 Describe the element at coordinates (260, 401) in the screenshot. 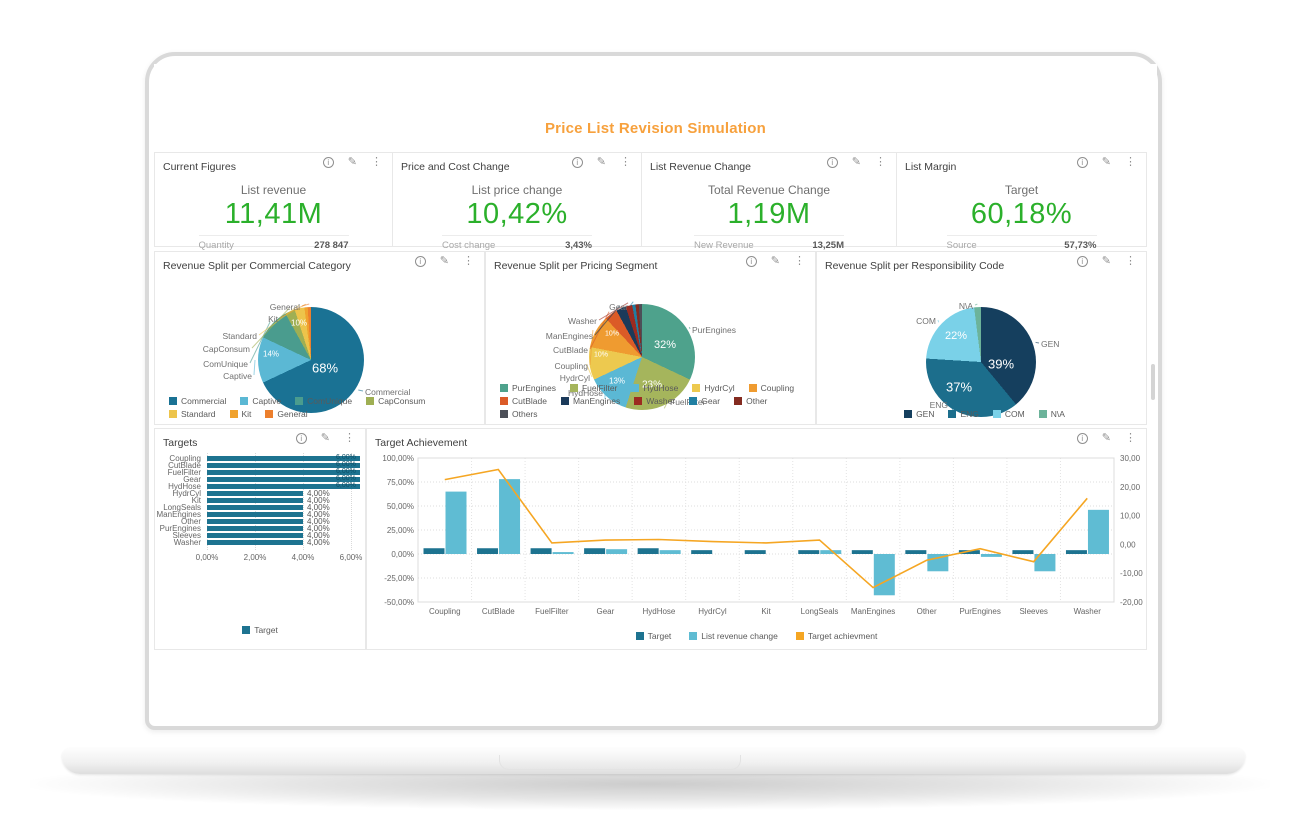

I see `legend-item: Captive` at that location.